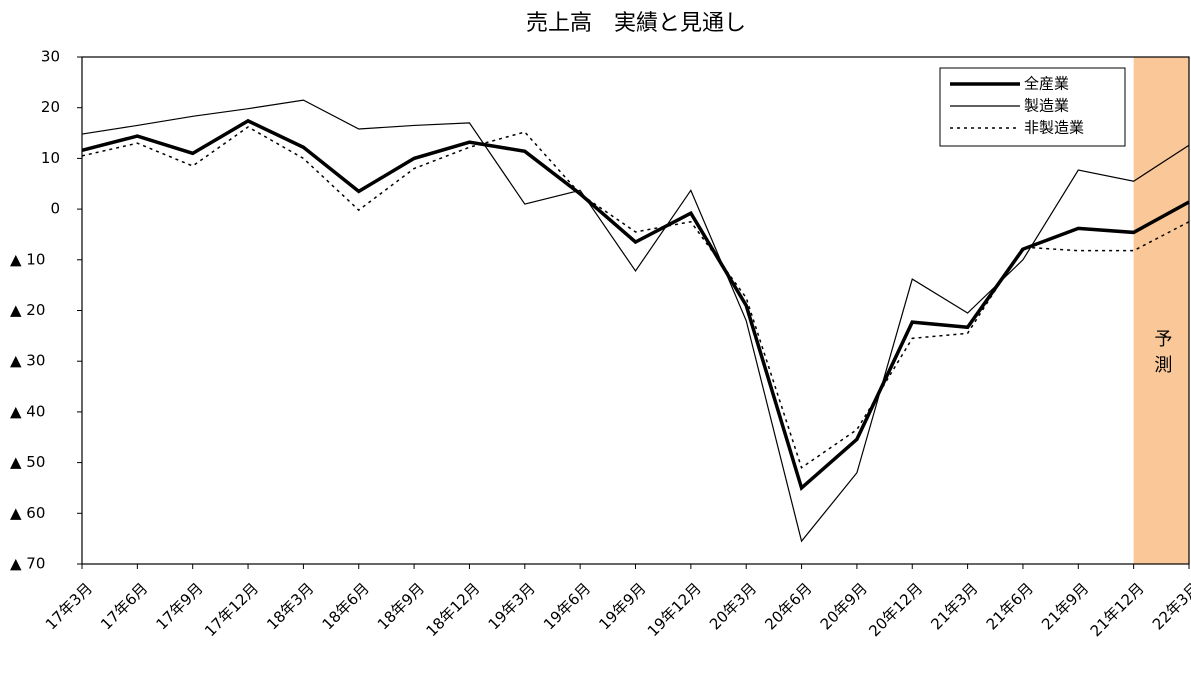 The height and width of the screenshot is (676, 1191). Describe the element at coordinates (27, 462) in the screenshot. I see `y-tick-label: ▲ 50` at that location.